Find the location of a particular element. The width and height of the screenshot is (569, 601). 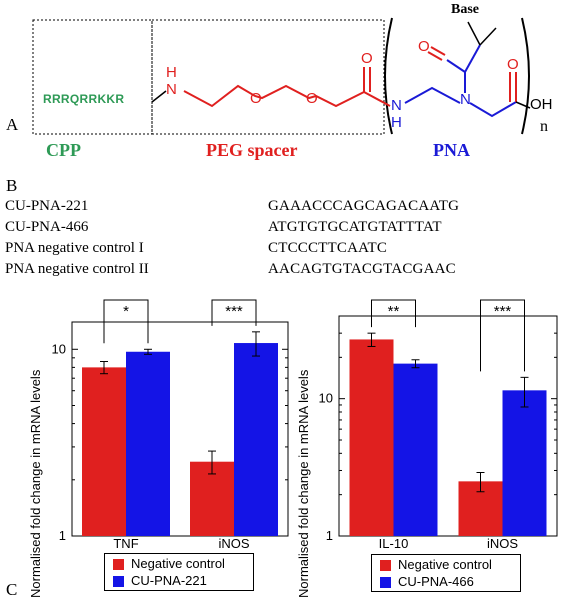

sequence-name: PNA negative control II is located at coordinates (77, 269).